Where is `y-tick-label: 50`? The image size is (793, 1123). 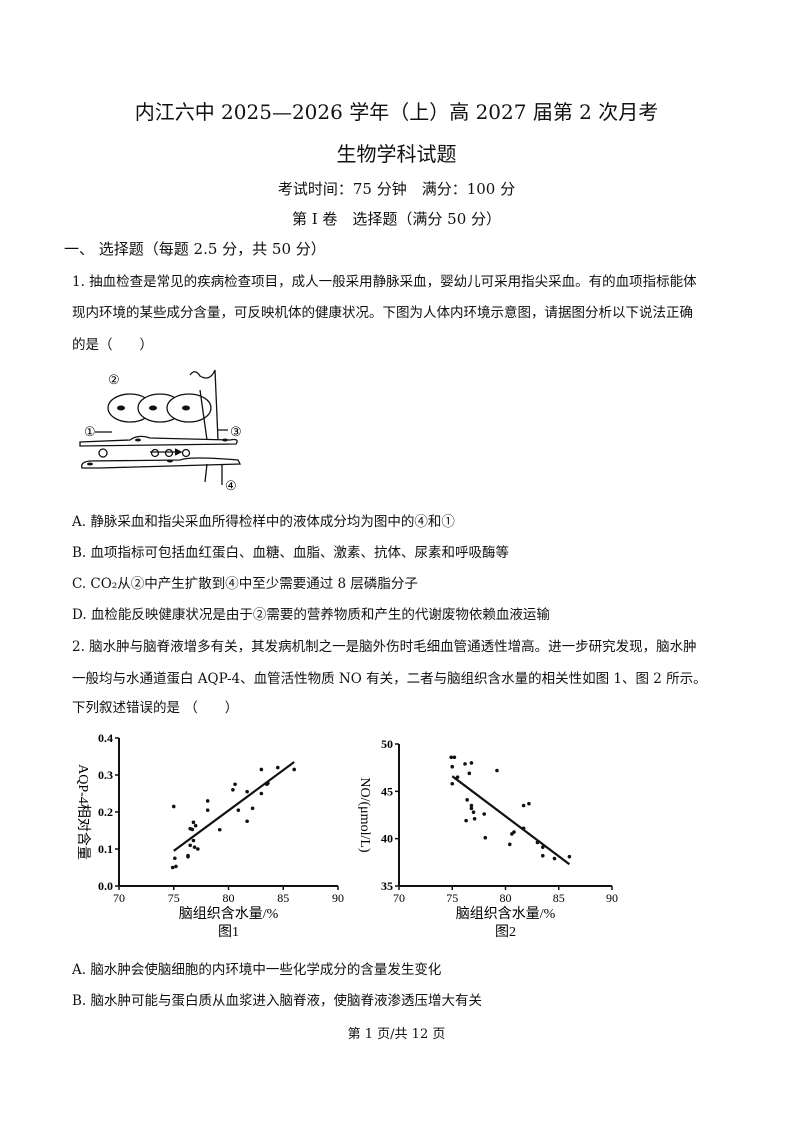
y-tick-label: 50 is located at coordinates (387, 744).